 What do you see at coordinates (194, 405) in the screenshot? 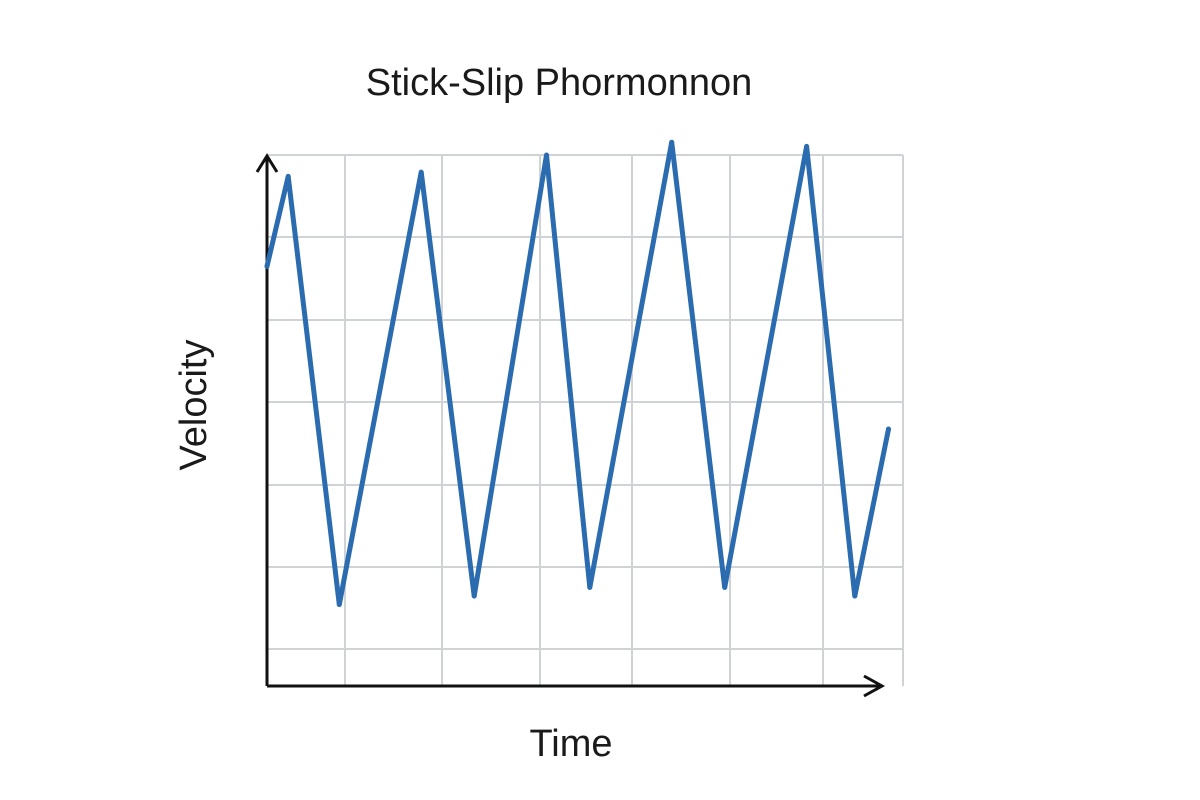
I see `y-axis-label: Velocity` at bounding box center [194, 405].